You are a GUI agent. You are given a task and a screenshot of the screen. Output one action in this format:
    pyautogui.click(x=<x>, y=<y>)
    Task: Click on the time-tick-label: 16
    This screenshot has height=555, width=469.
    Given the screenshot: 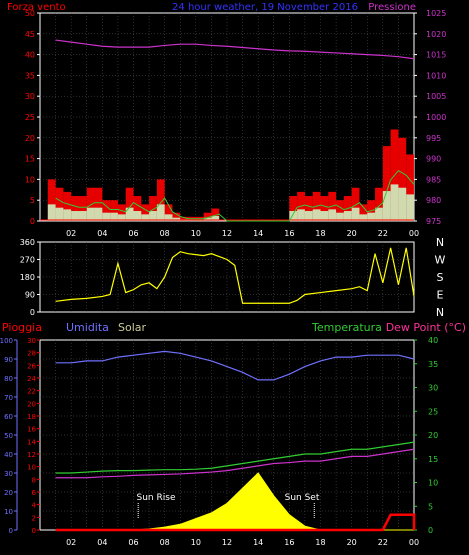 What is the action you would take?
    pyautogui.click(x=289, y=233)
    